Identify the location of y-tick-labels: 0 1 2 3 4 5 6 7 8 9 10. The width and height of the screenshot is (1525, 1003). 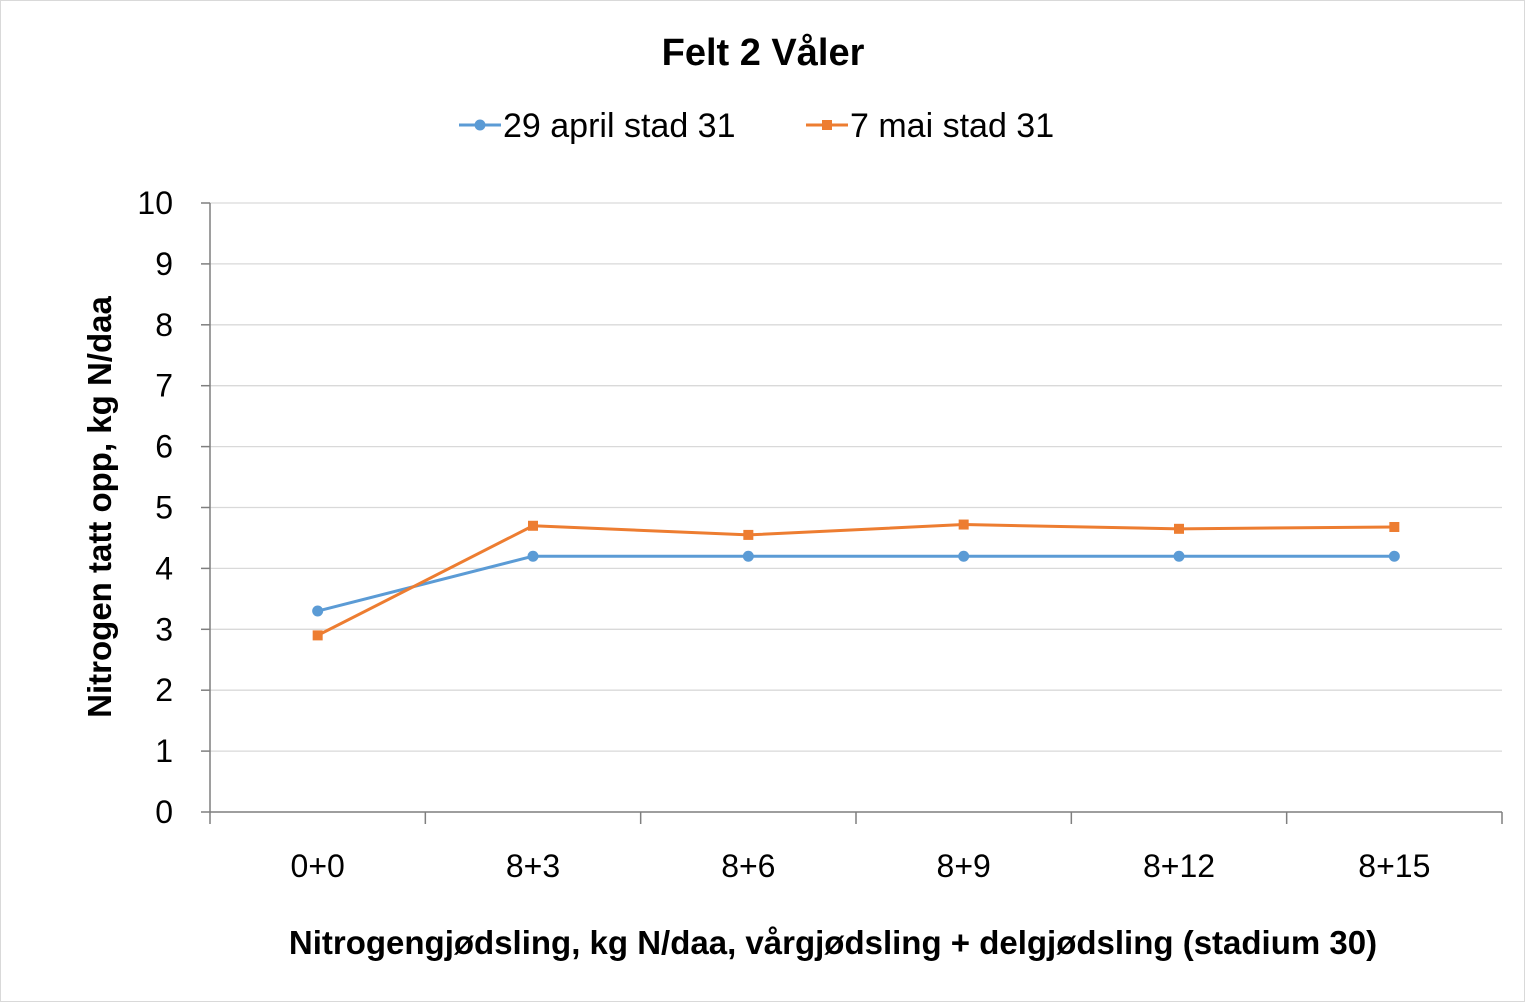
(155, 507).